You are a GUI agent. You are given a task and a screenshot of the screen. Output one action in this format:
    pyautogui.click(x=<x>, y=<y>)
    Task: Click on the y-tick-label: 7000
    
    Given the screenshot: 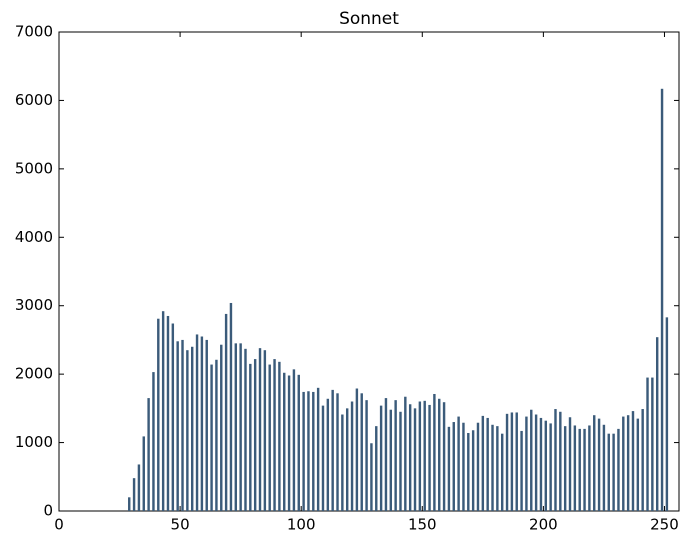 What is the action you would take?
    pyautogui.click(x=34, y=32)
    